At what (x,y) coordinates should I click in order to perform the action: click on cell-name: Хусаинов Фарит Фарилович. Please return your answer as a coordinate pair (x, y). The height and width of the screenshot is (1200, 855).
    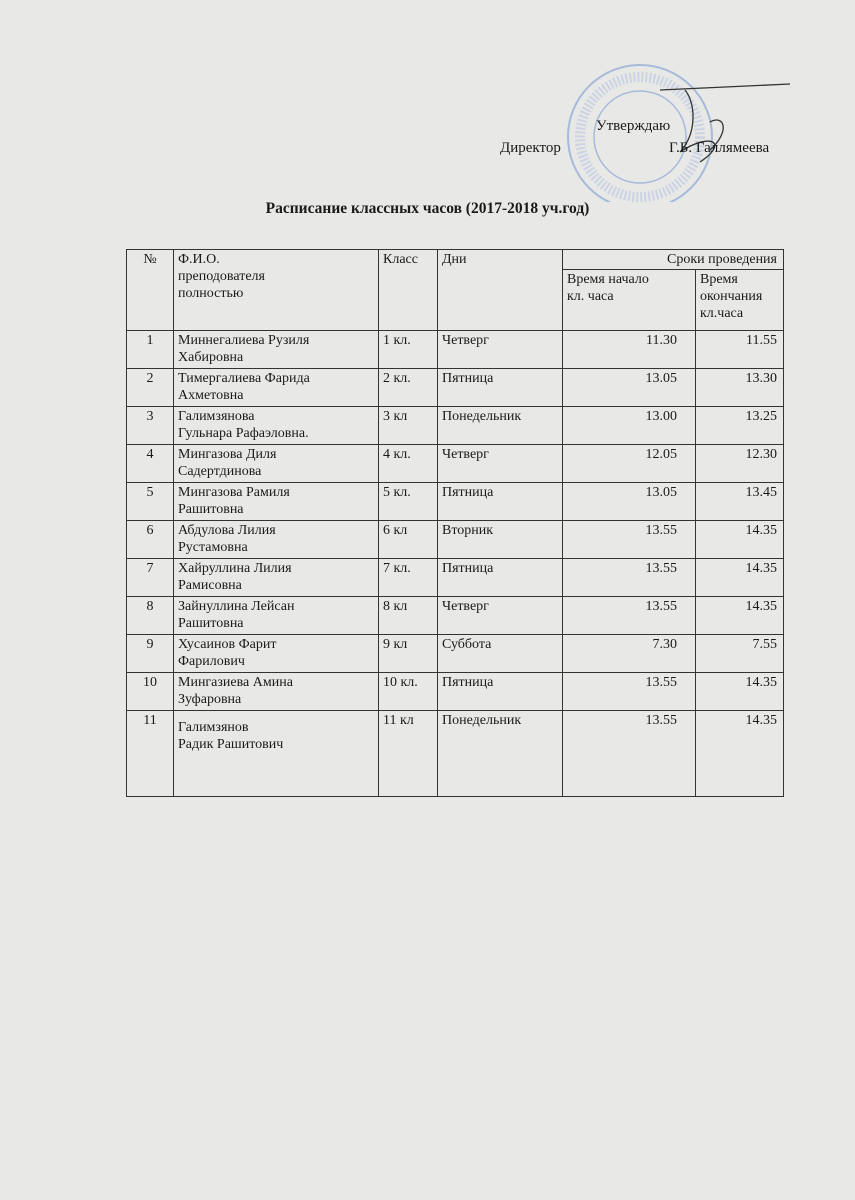
    Looking at the image, I should click on (276, 653).